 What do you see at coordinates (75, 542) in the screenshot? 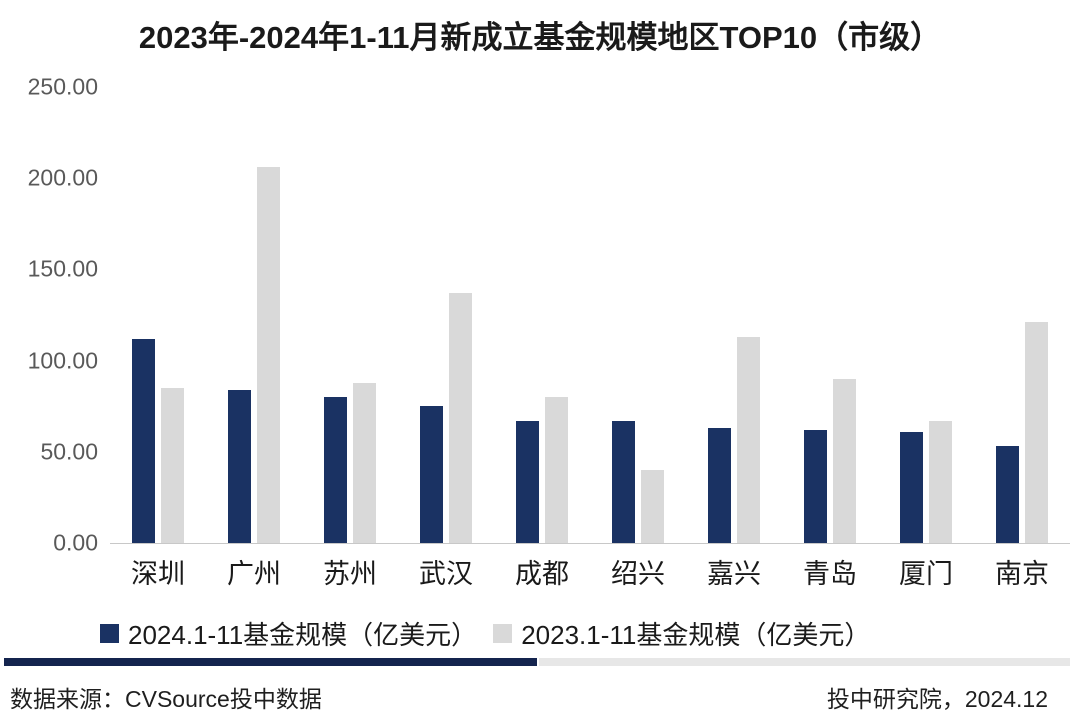
I see `y-tick-label: 0.00` at bounding box center [75, 542].